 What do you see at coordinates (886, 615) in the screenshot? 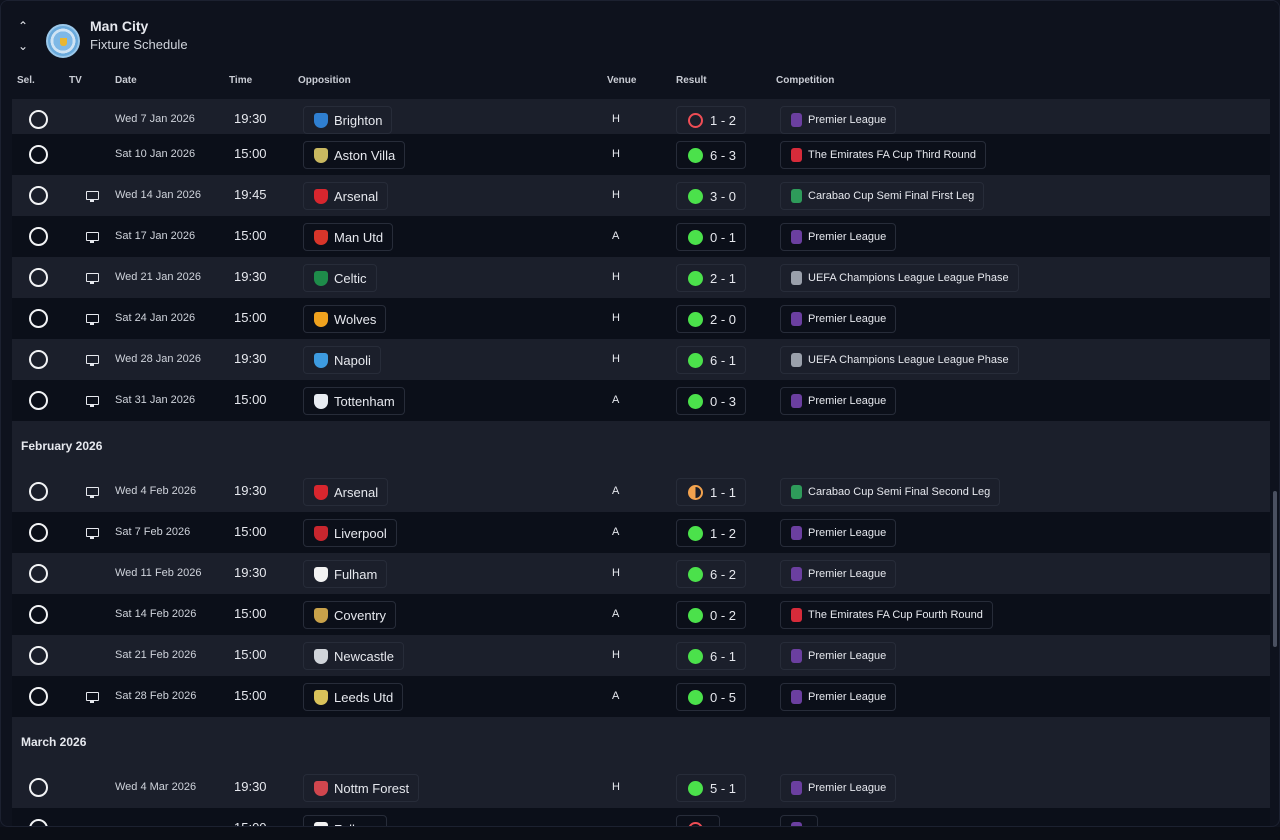
I see `competition-button: The Emirates FA Cup Fourth Round` at bounding box center [886, 615].